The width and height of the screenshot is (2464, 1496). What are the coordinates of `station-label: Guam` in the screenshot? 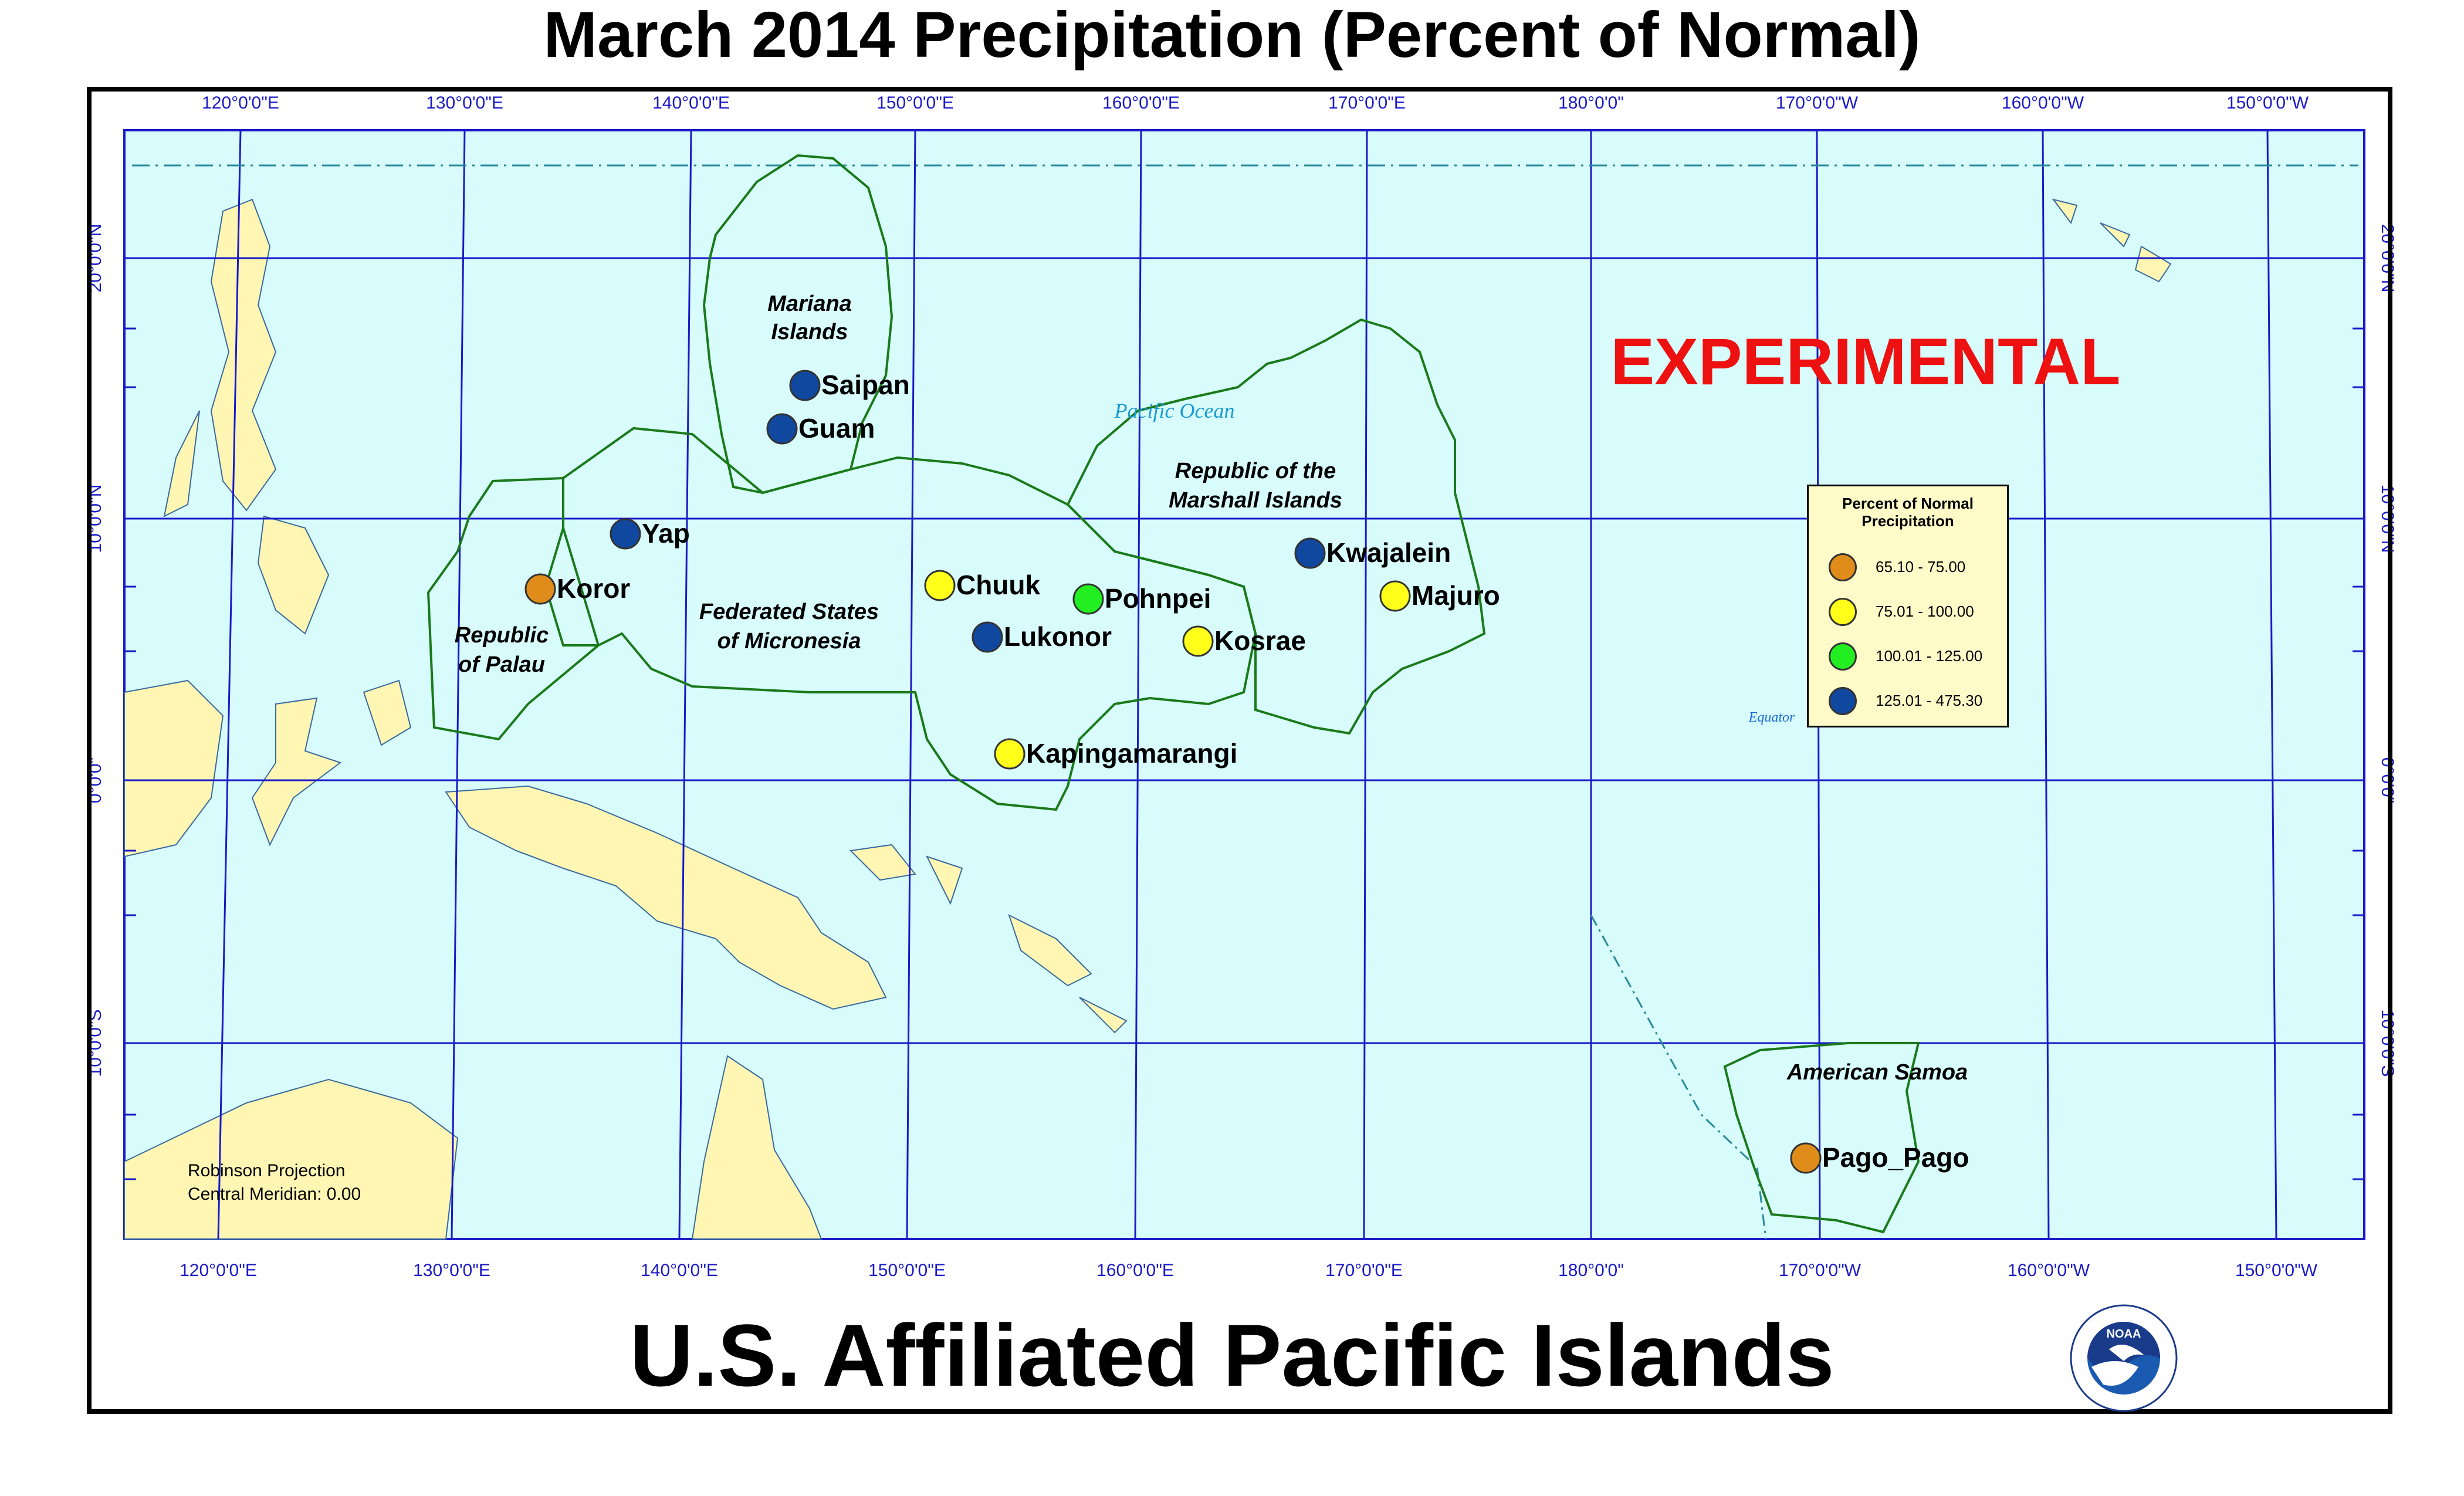 It's located at (836, 428).